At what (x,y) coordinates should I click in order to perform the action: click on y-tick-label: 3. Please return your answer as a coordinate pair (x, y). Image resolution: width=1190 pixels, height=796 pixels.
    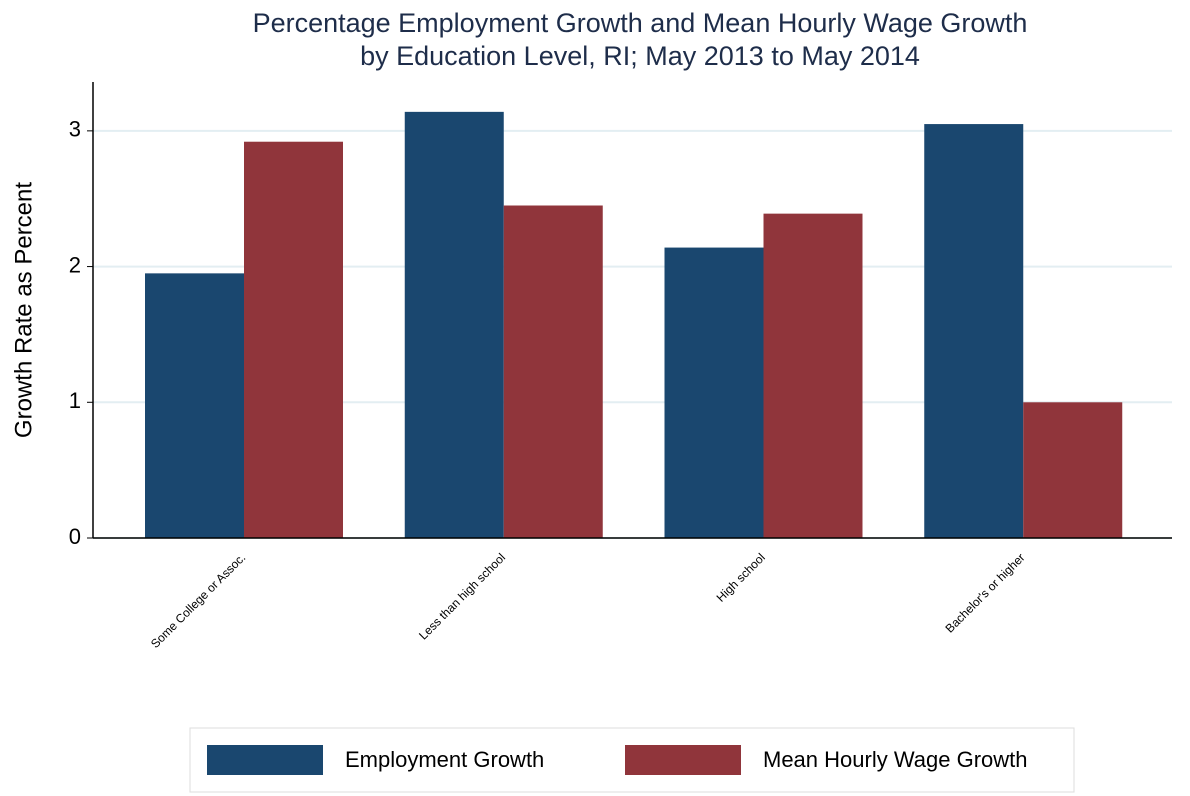
    Looking at the image, I should click on (75, 129).